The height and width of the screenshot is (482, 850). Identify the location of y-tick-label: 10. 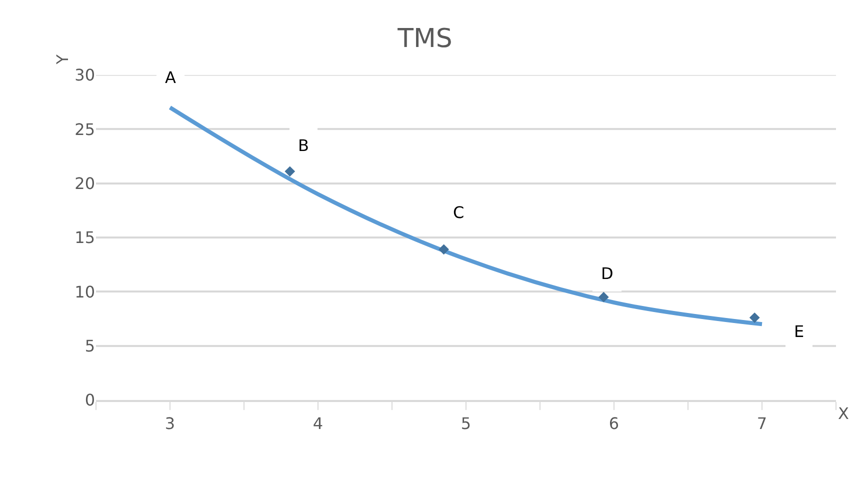
(84, 292).